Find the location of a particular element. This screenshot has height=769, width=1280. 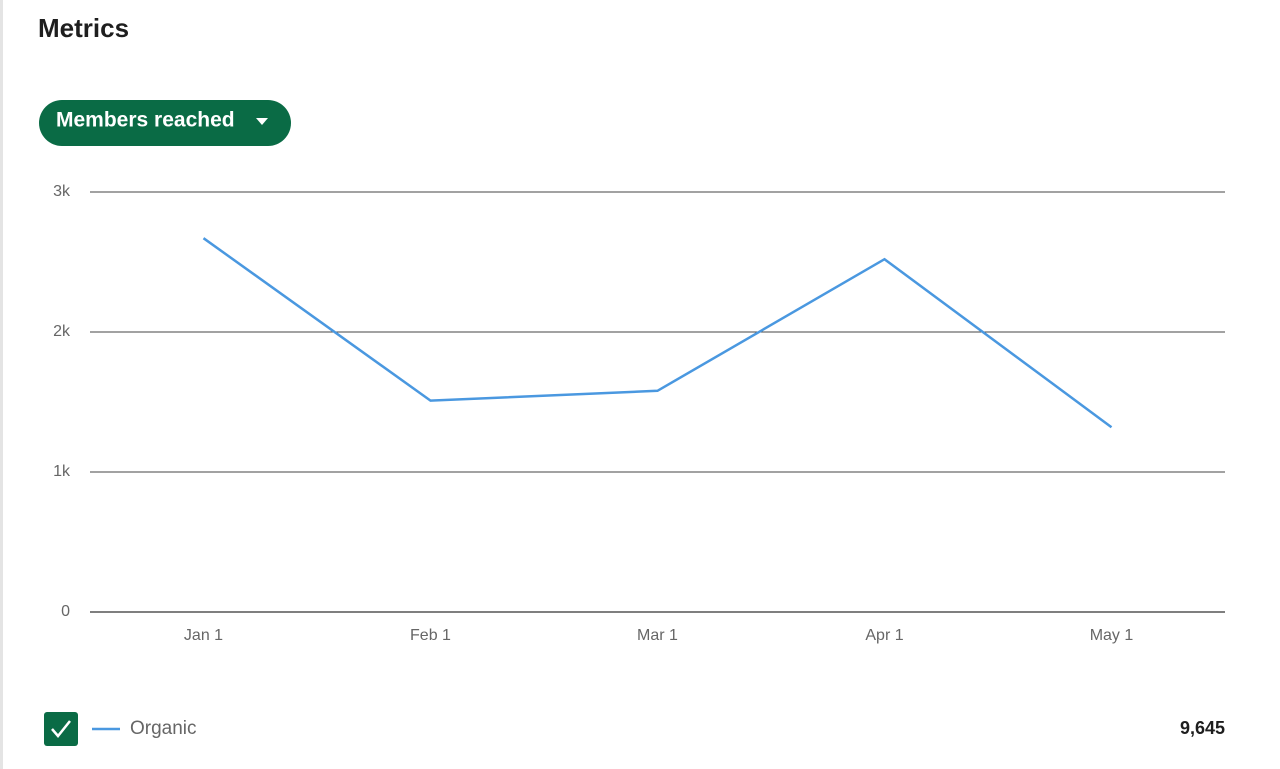

checkmark is located at coordinates (61, 729).